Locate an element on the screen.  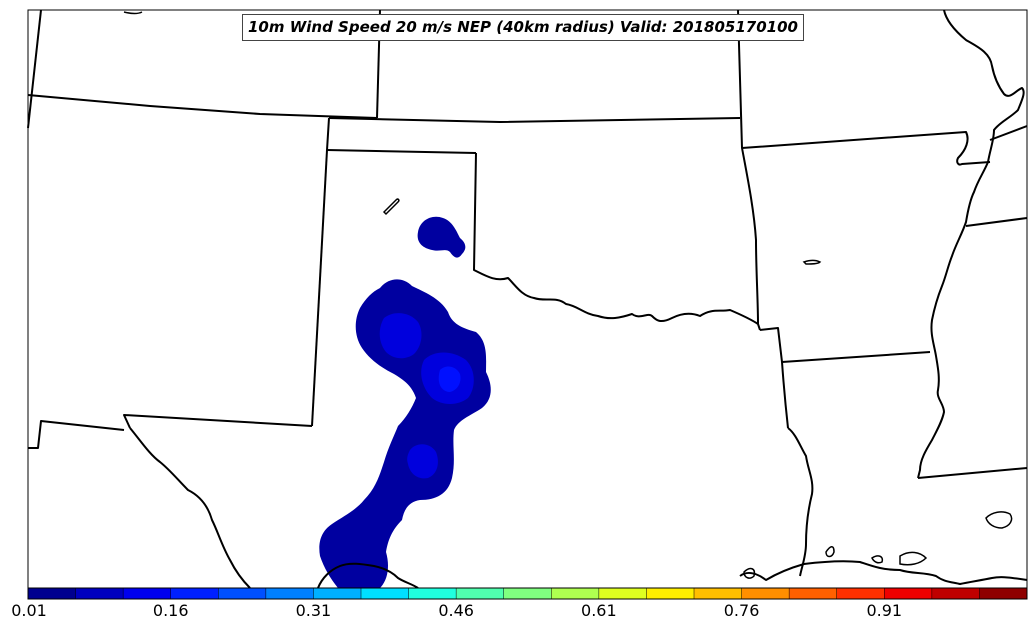
colorbar is located at coordinates (528, 593).